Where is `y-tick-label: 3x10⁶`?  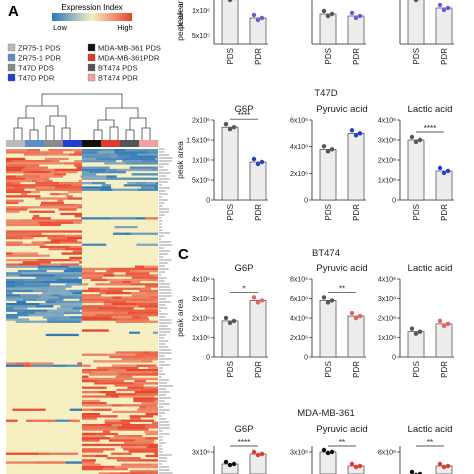 y-tick-label: 3x10⁶ is located at coordinates (201, 299).